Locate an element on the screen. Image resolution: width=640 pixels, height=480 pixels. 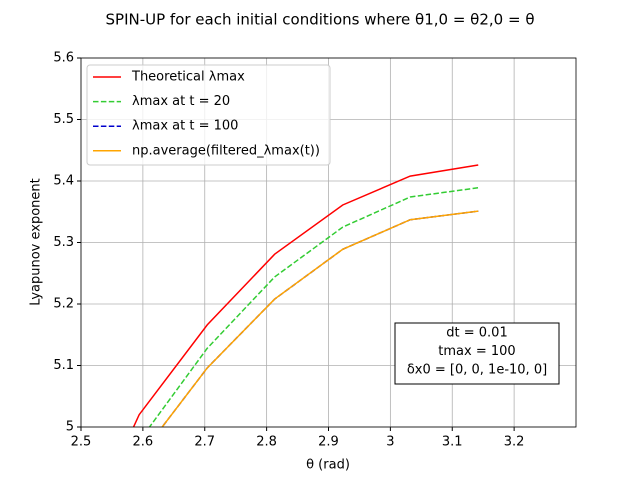
x-tick-label: 2.7 is located at coordinates (204, 442).